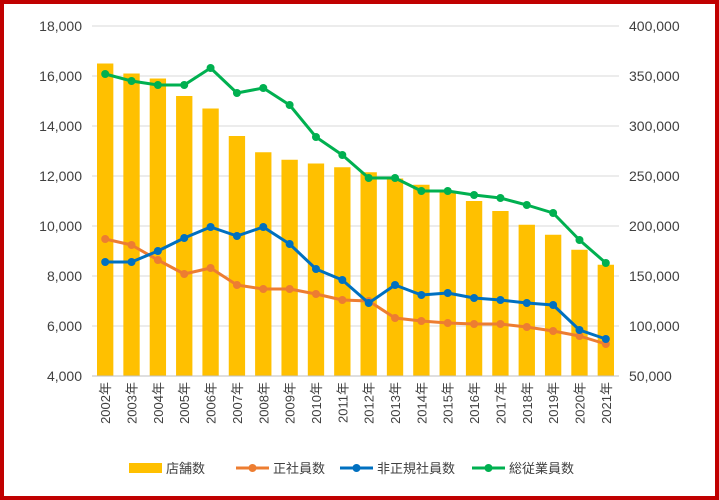 The width and height of the screenshot is (719, 500). Describe the element at coordinates (654, 176) in the screenshot. I see `right-tick-label: 250,000` at that location.